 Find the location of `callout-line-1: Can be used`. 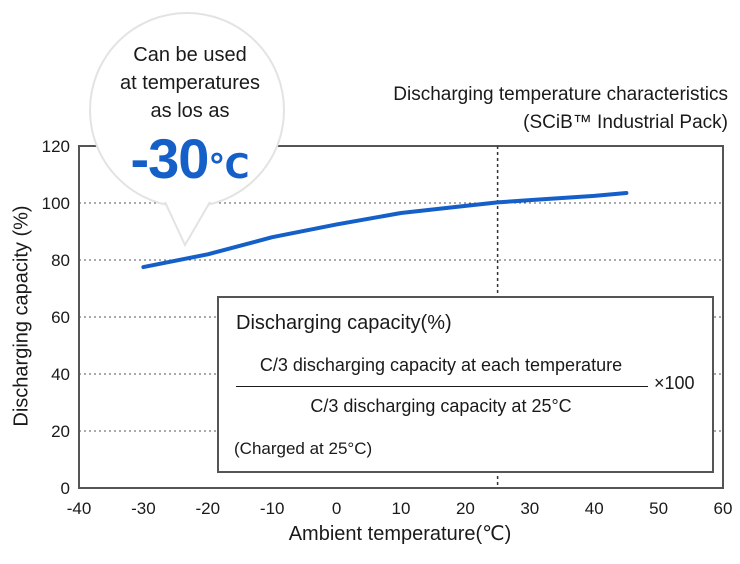

callout-line-1: Can be used is located at coordinates (190, 55).